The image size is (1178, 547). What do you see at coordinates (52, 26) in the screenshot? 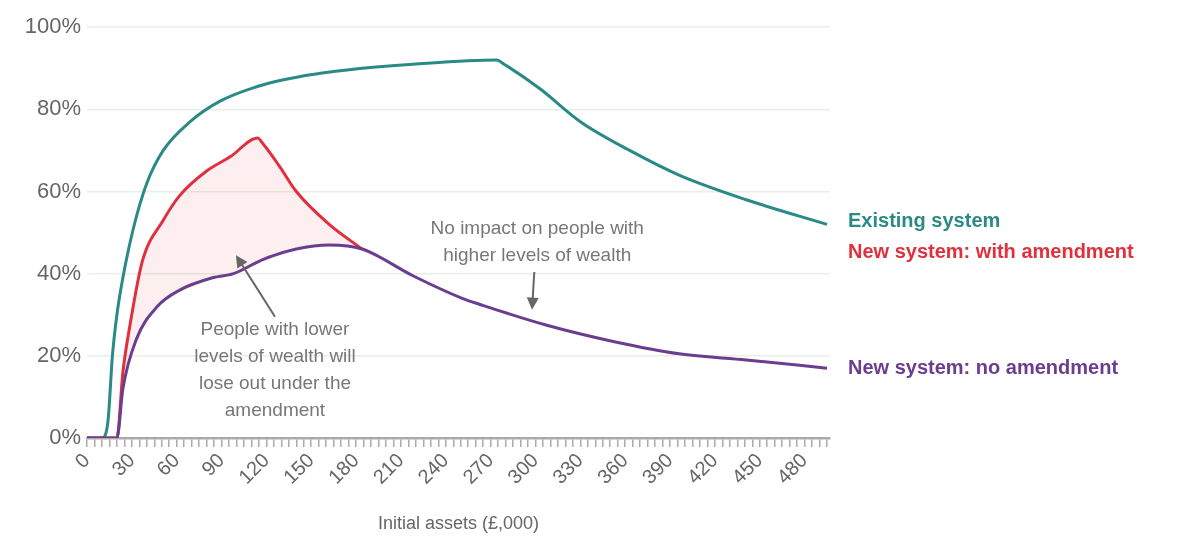
I see `y-tick-label: 100%` at bounding box center [52, 26].